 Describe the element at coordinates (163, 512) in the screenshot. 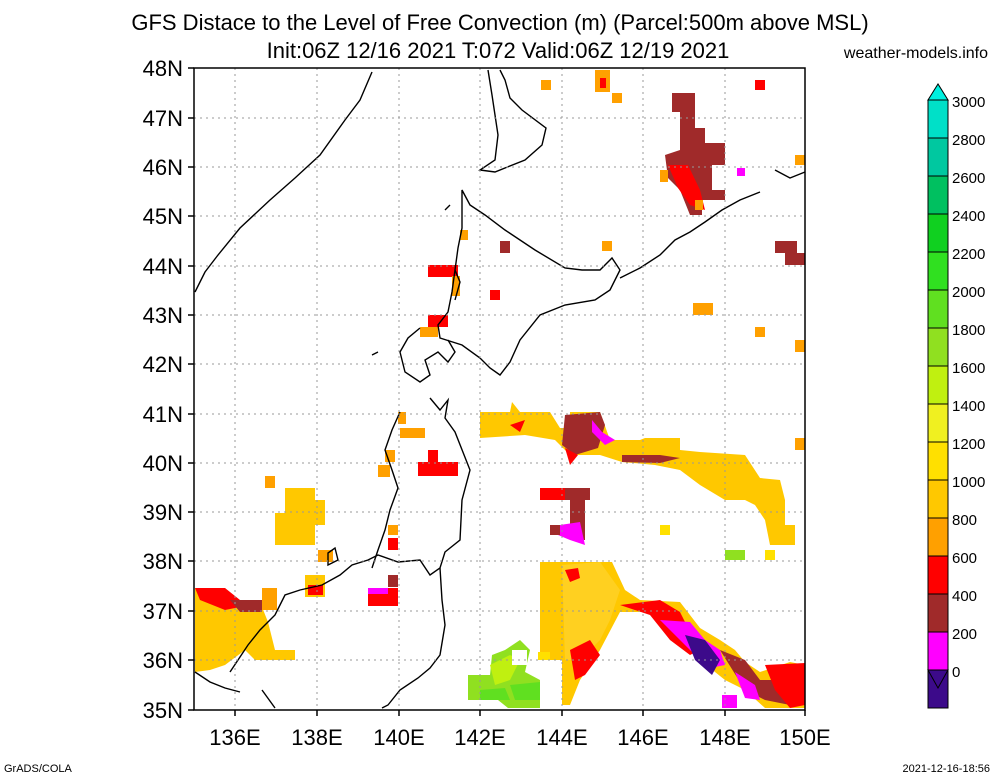

I see `lat-label: 39N` at that location.